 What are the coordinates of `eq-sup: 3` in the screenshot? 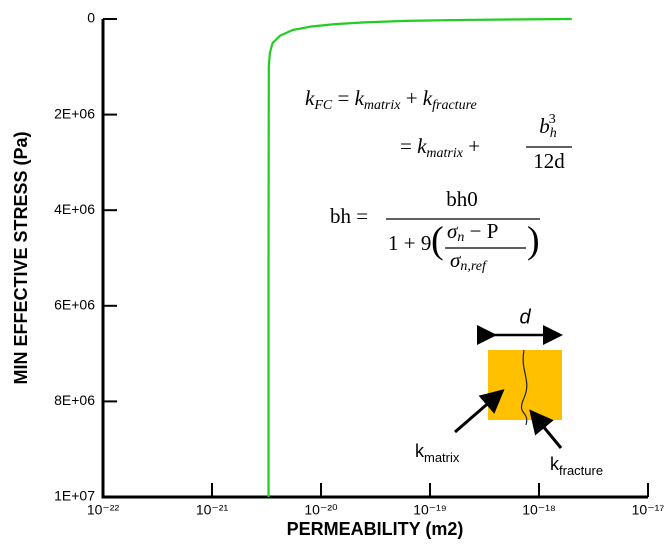 It's located at (552, 119).